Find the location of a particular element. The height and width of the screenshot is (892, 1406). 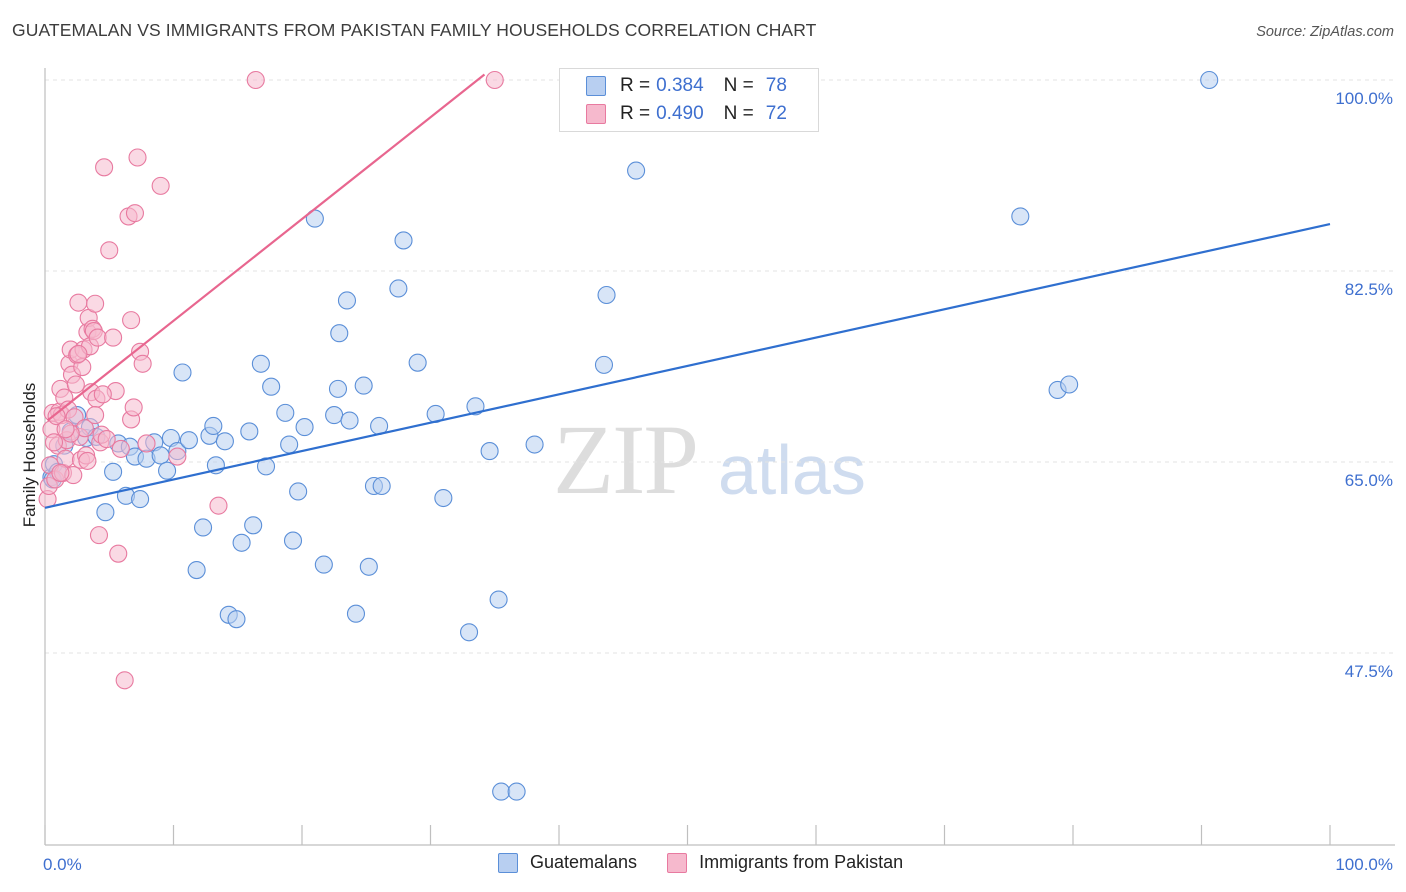

y-tick-label: 65.0% is located at coordinates (1369, 480).